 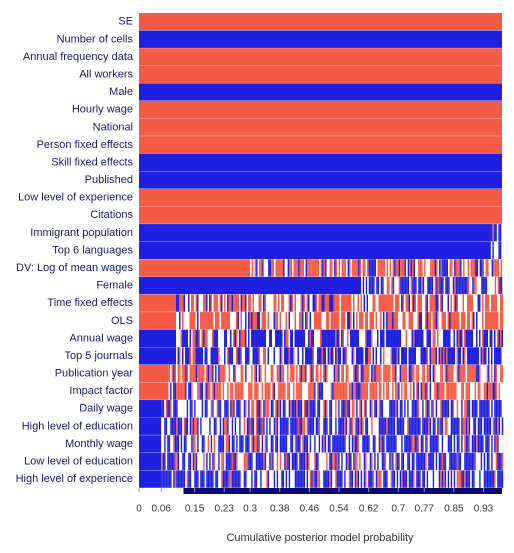 What do you see at coordinates (74, 268) in the screenshot?
I see `row-label: DV: Log of mean wages` at bounding box center [74, 268].